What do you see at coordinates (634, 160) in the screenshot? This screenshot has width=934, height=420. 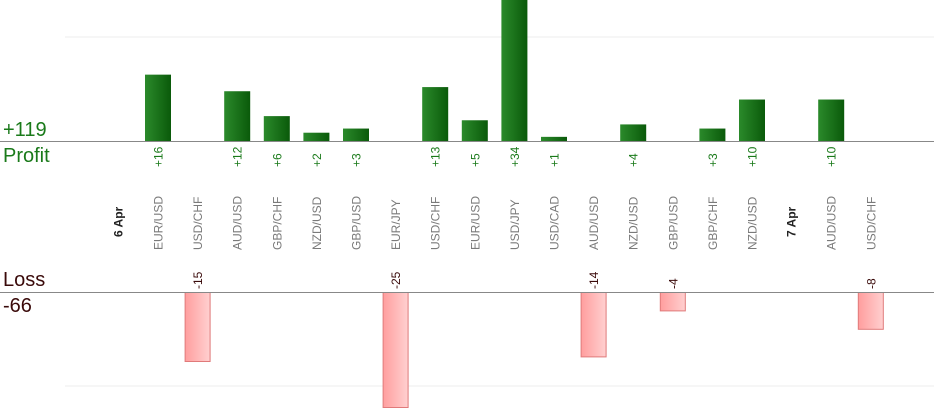 I see `profit-value-label: +4` at bounding box center [634, 160].